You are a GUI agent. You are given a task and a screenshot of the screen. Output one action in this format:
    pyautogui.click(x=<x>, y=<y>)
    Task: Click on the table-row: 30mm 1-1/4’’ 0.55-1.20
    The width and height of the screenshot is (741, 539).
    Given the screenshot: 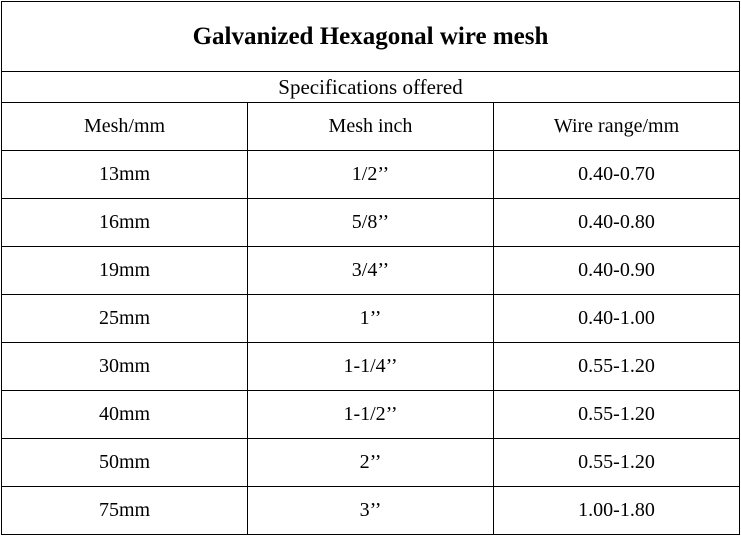 What is the action you would take?
    pyautogui.click(x=371, y=366)
    